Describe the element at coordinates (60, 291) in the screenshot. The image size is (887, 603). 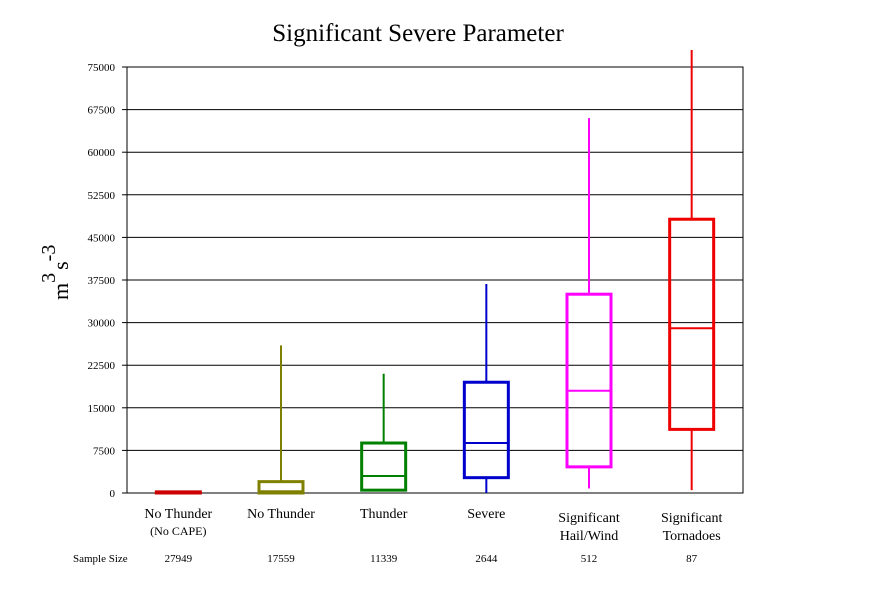
I see `y-label-base: m` at that location.